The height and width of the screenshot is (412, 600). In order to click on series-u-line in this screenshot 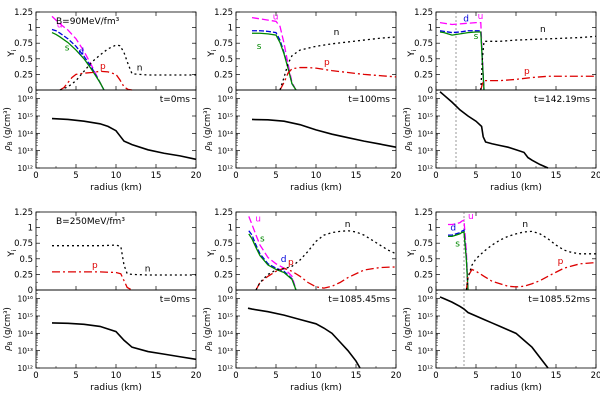, I will do `click(272, 253)`.